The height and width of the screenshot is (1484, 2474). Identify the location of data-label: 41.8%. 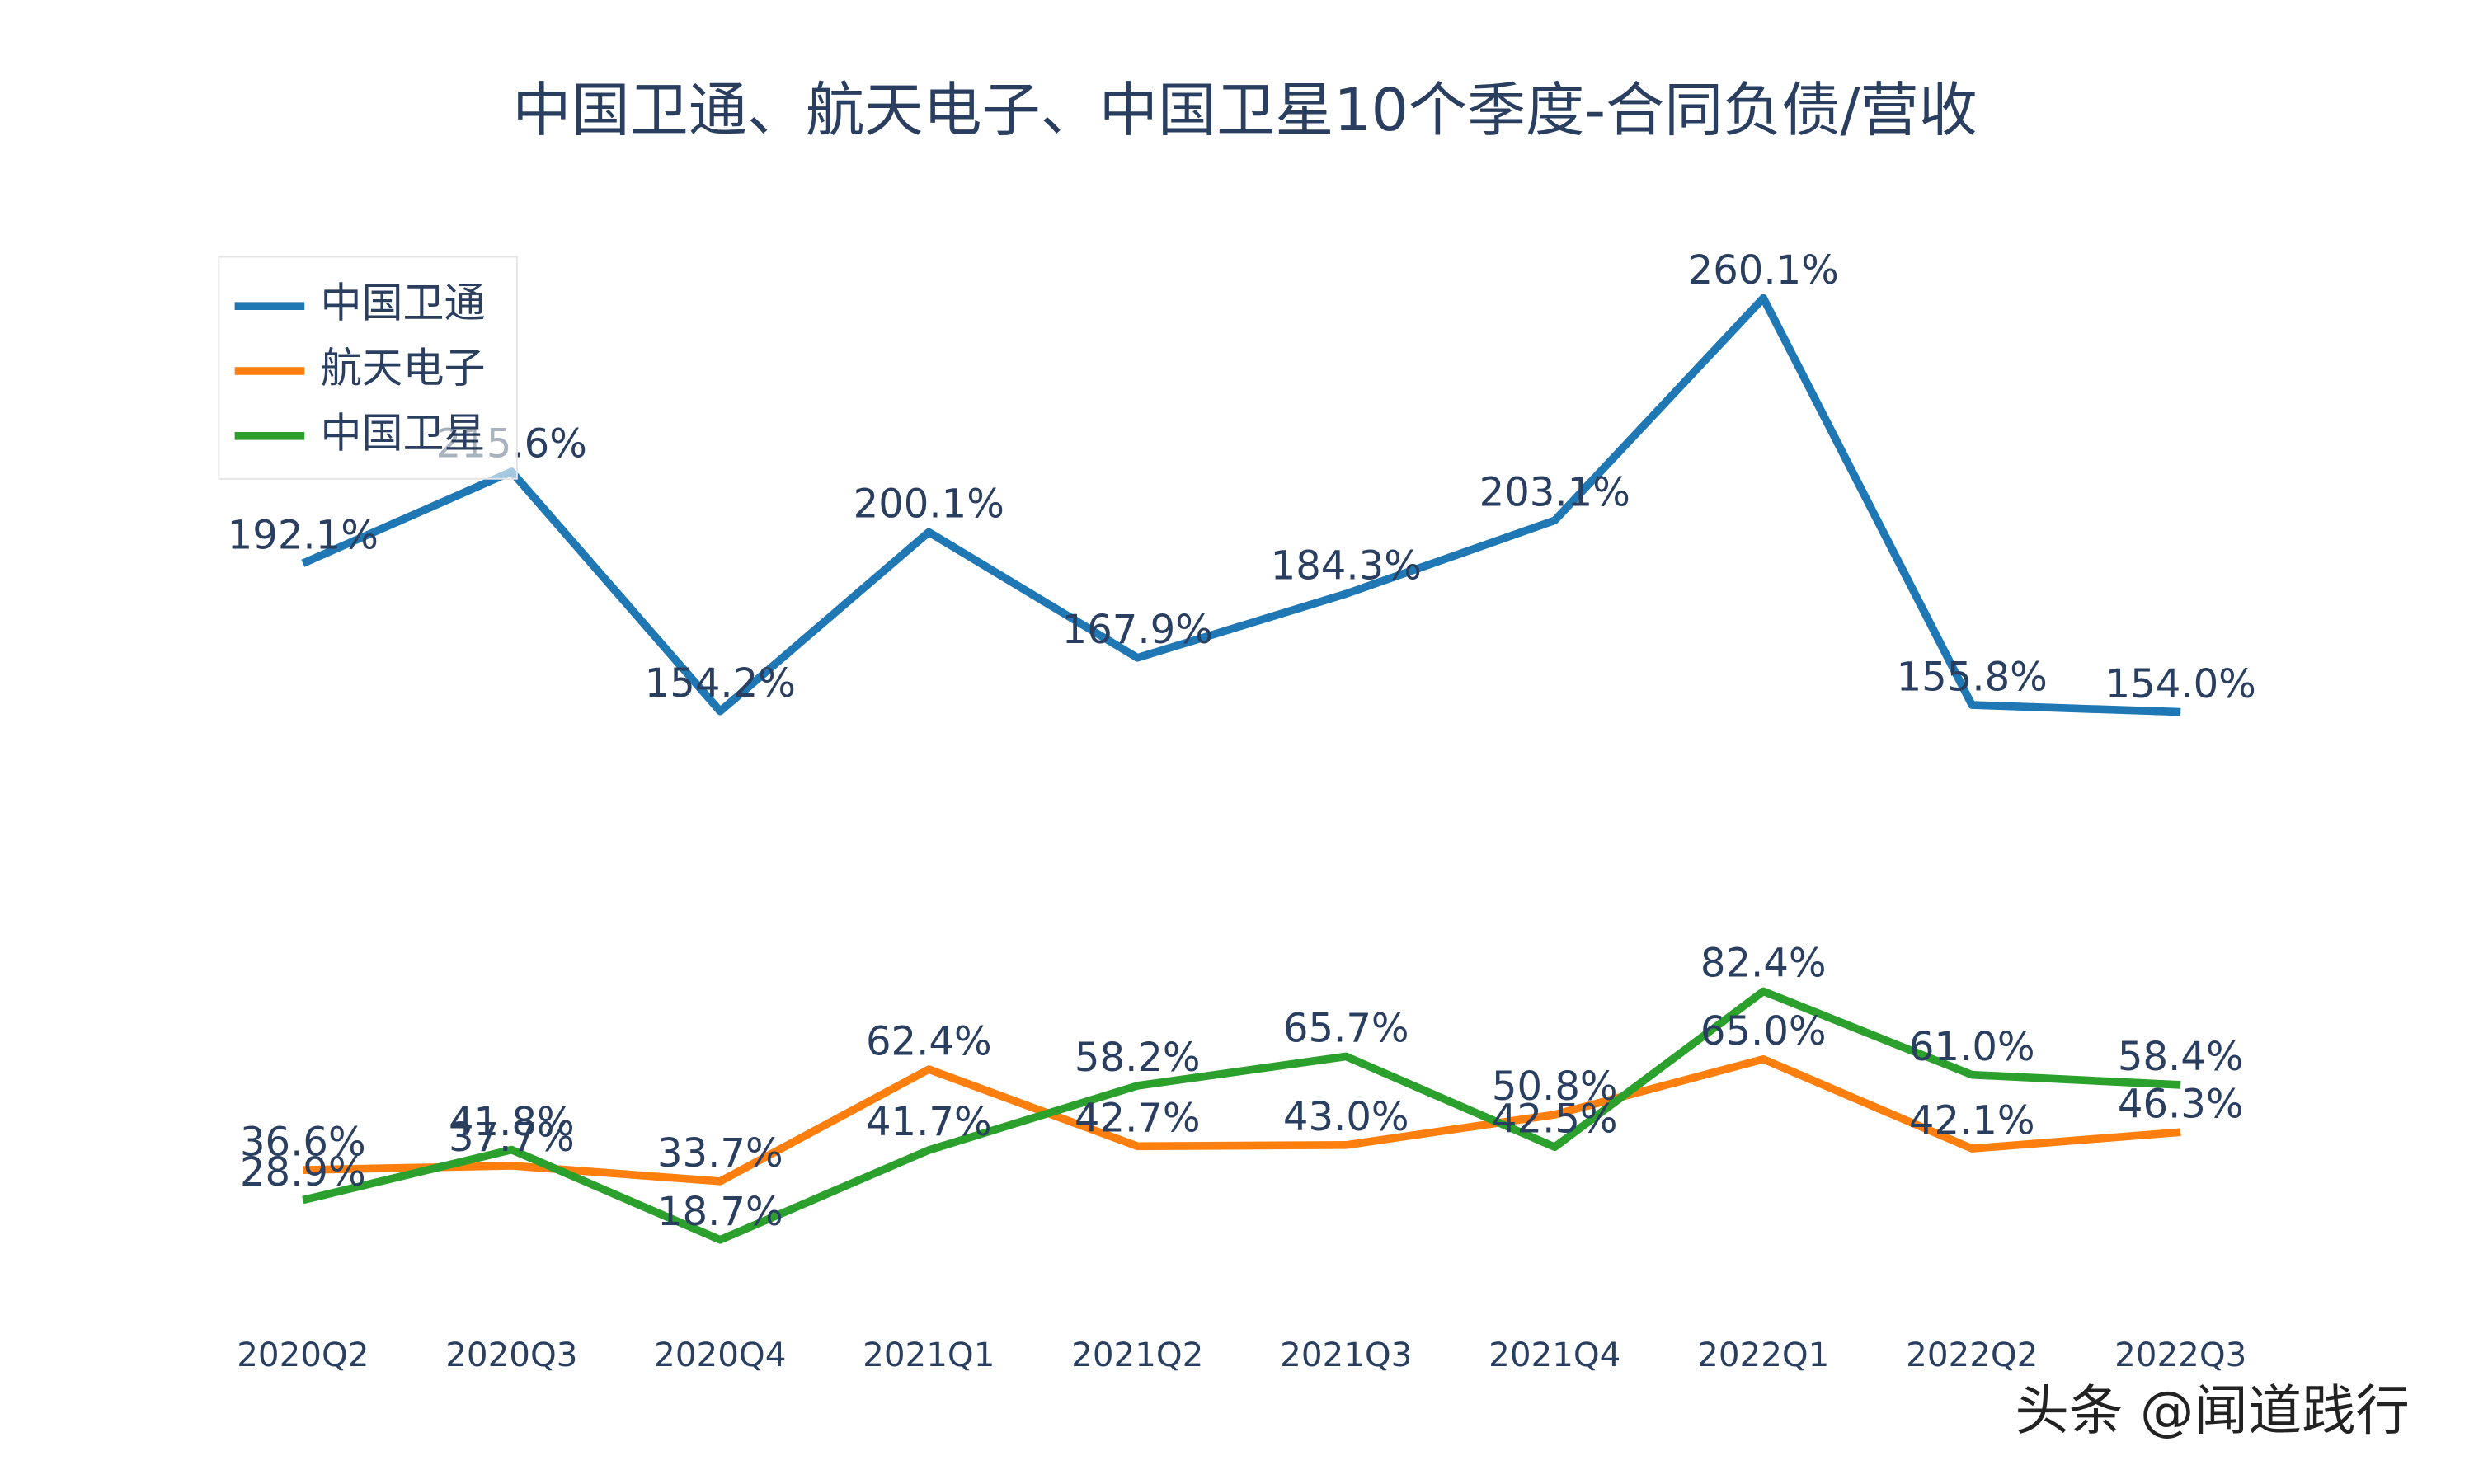
(512, 1122).